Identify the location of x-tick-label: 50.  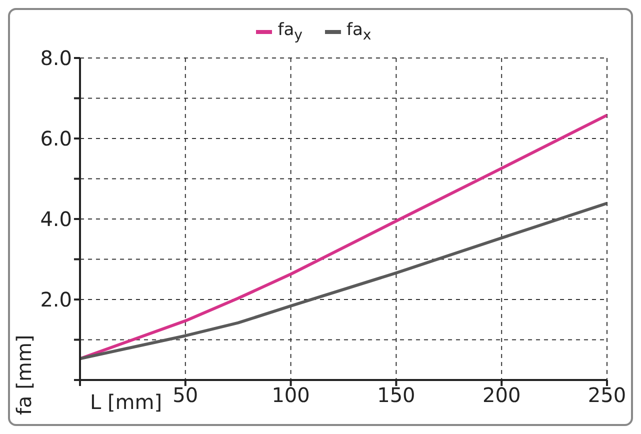
(185, 395).